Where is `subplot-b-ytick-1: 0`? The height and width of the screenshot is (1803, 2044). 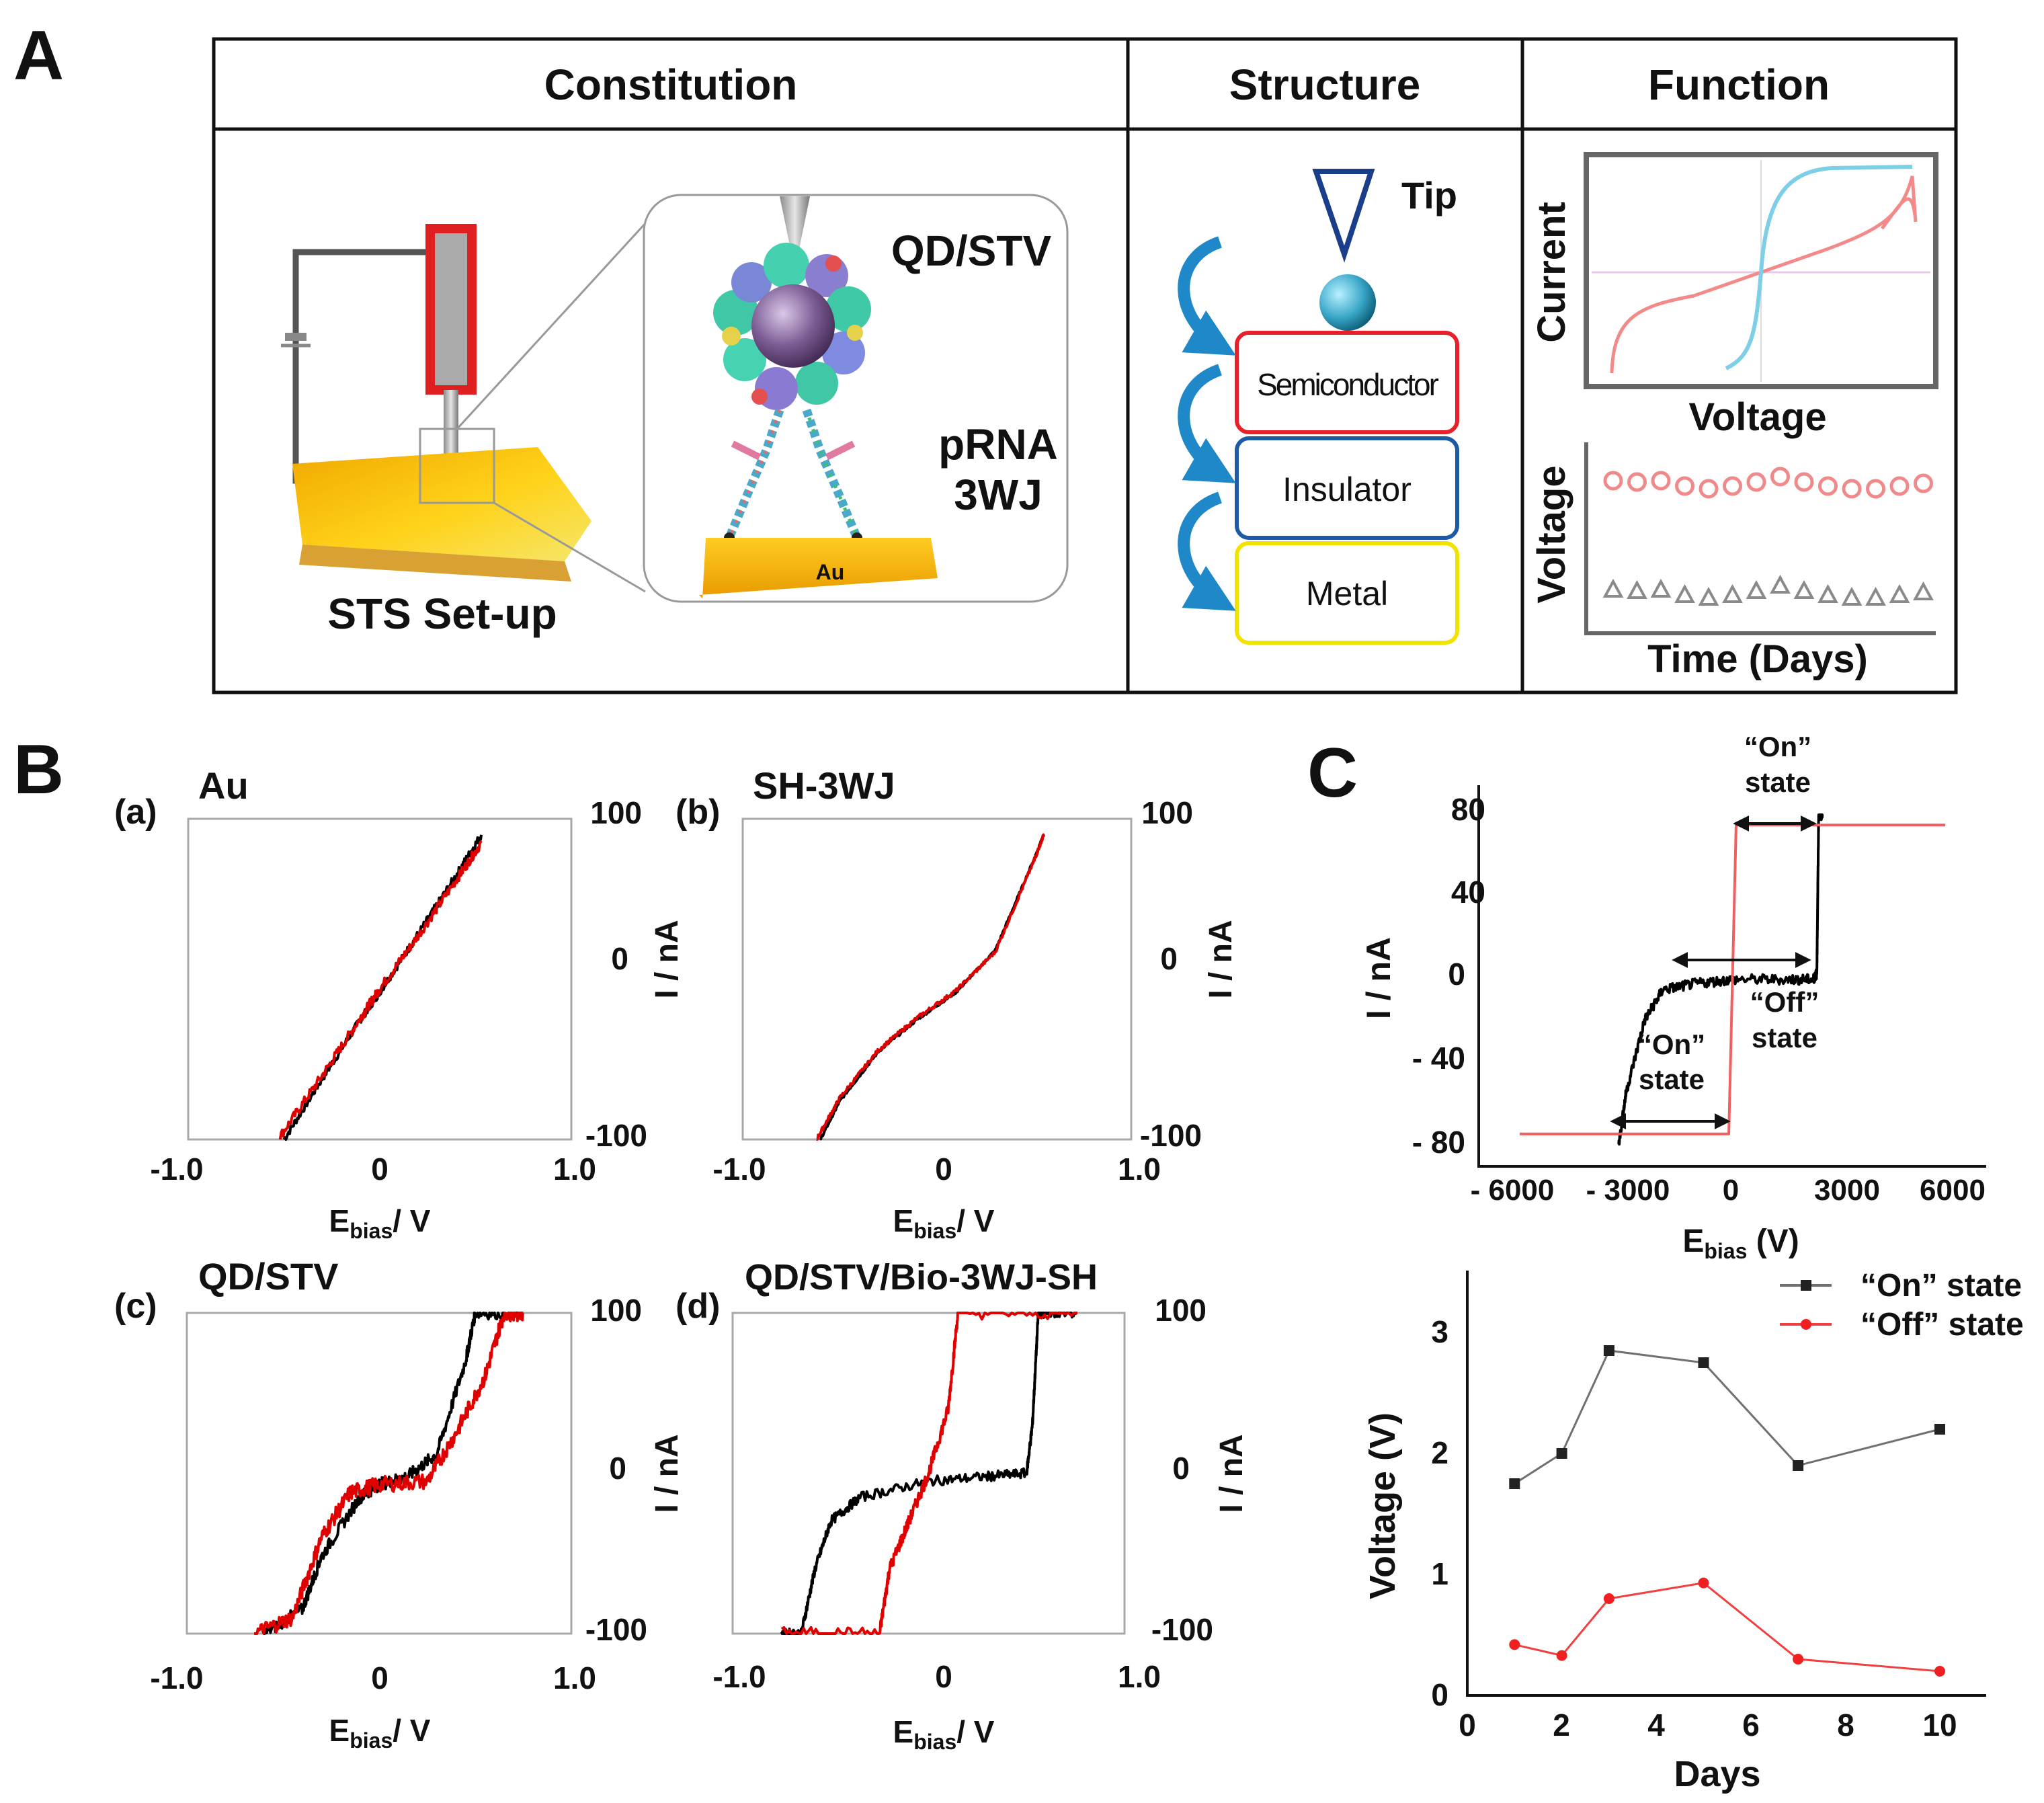
subplot-b-ytick-1: 0 is located at coordinates (1169, 959).